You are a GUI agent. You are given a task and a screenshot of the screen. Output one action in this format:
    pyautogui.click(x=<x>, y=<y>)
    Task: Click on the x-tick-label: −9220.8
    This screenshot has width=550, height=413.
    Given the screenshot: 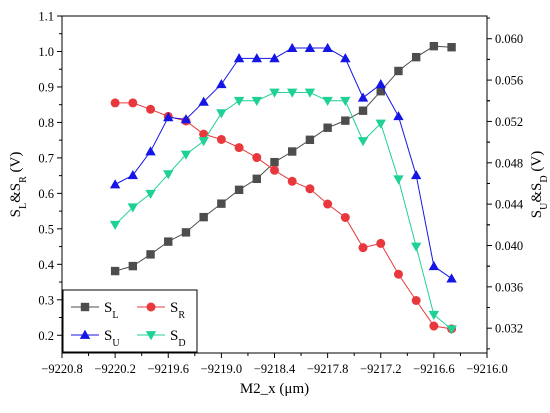 What is the action you would take?
    pyautogui.click(x=61, y=369)
    